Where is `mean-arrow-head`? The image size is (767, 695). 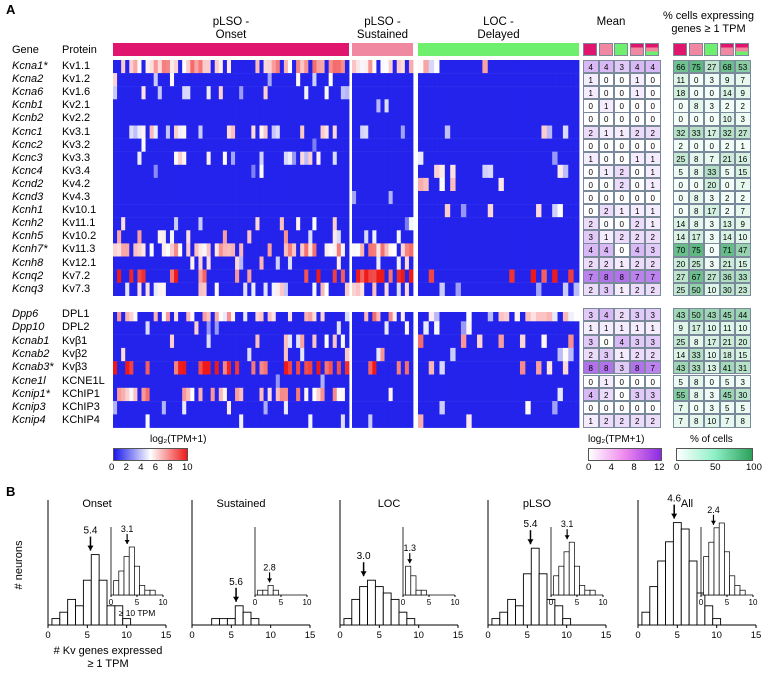 mean-arrow-head is located at coordinates (363, 574).